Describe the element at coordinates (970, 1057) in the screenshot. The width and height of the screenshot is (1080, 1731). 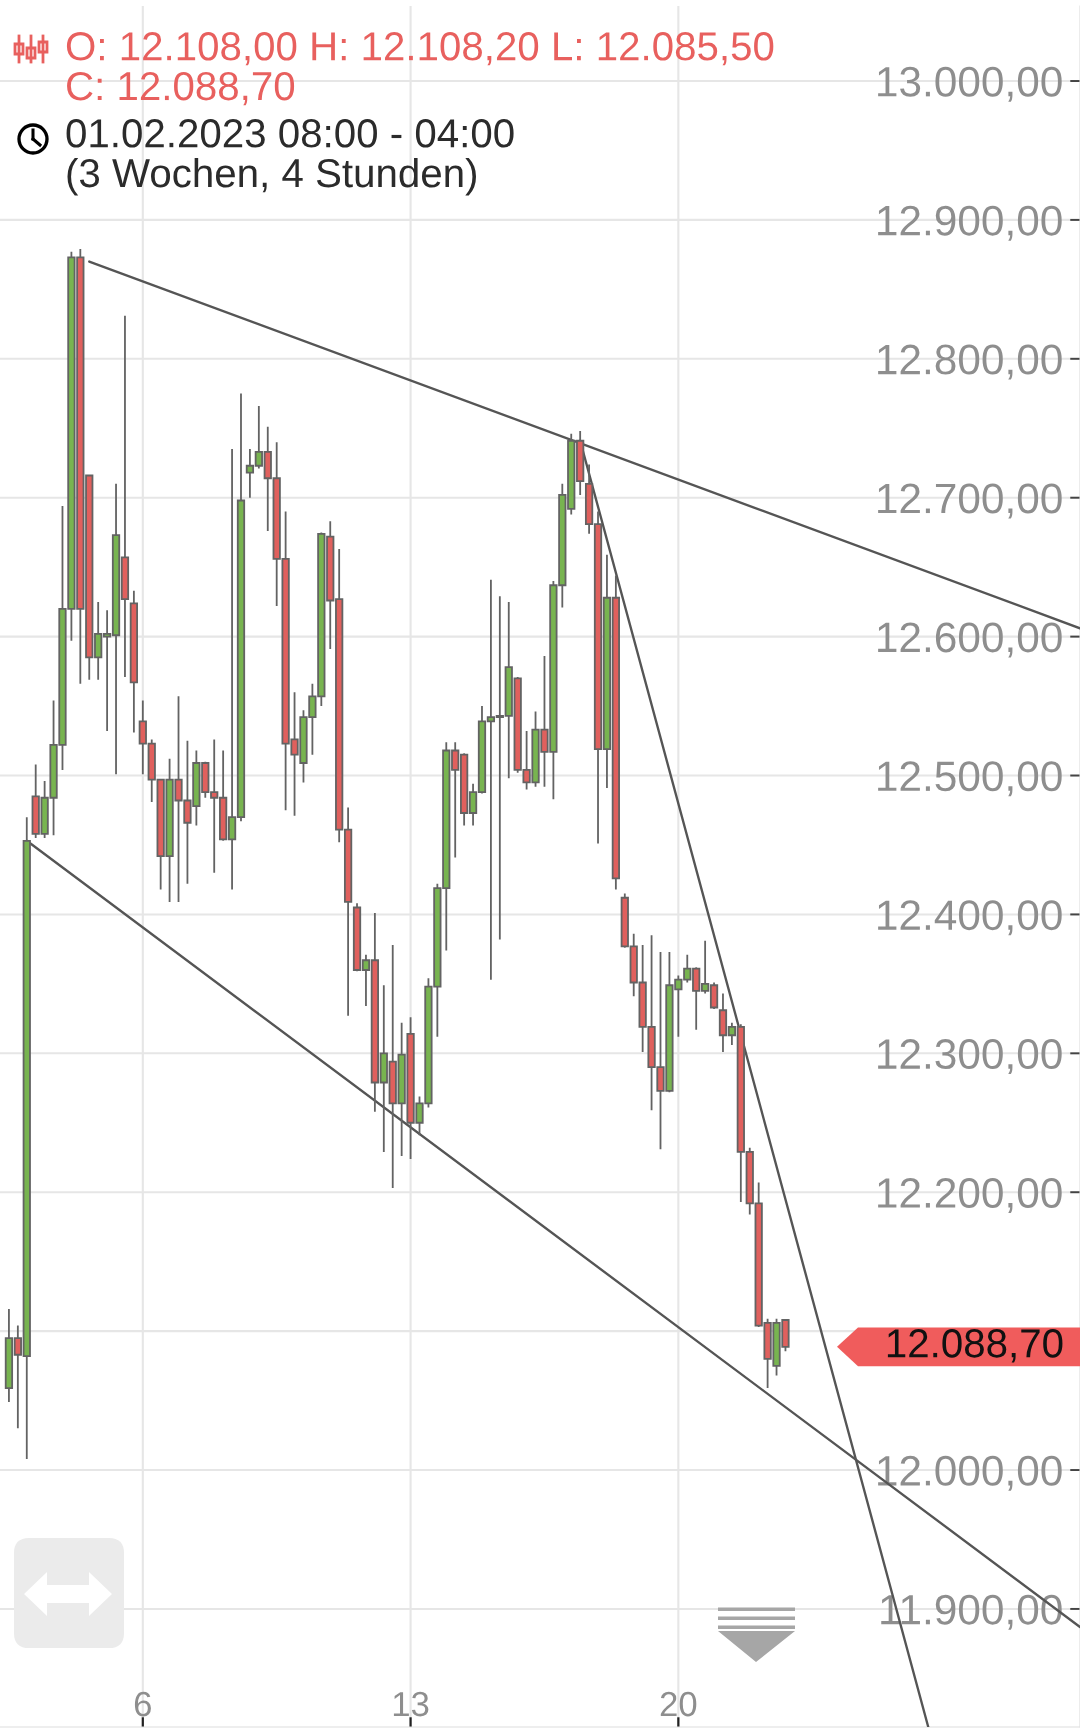
I see `y-tick-label: 12.300,00` at that location.